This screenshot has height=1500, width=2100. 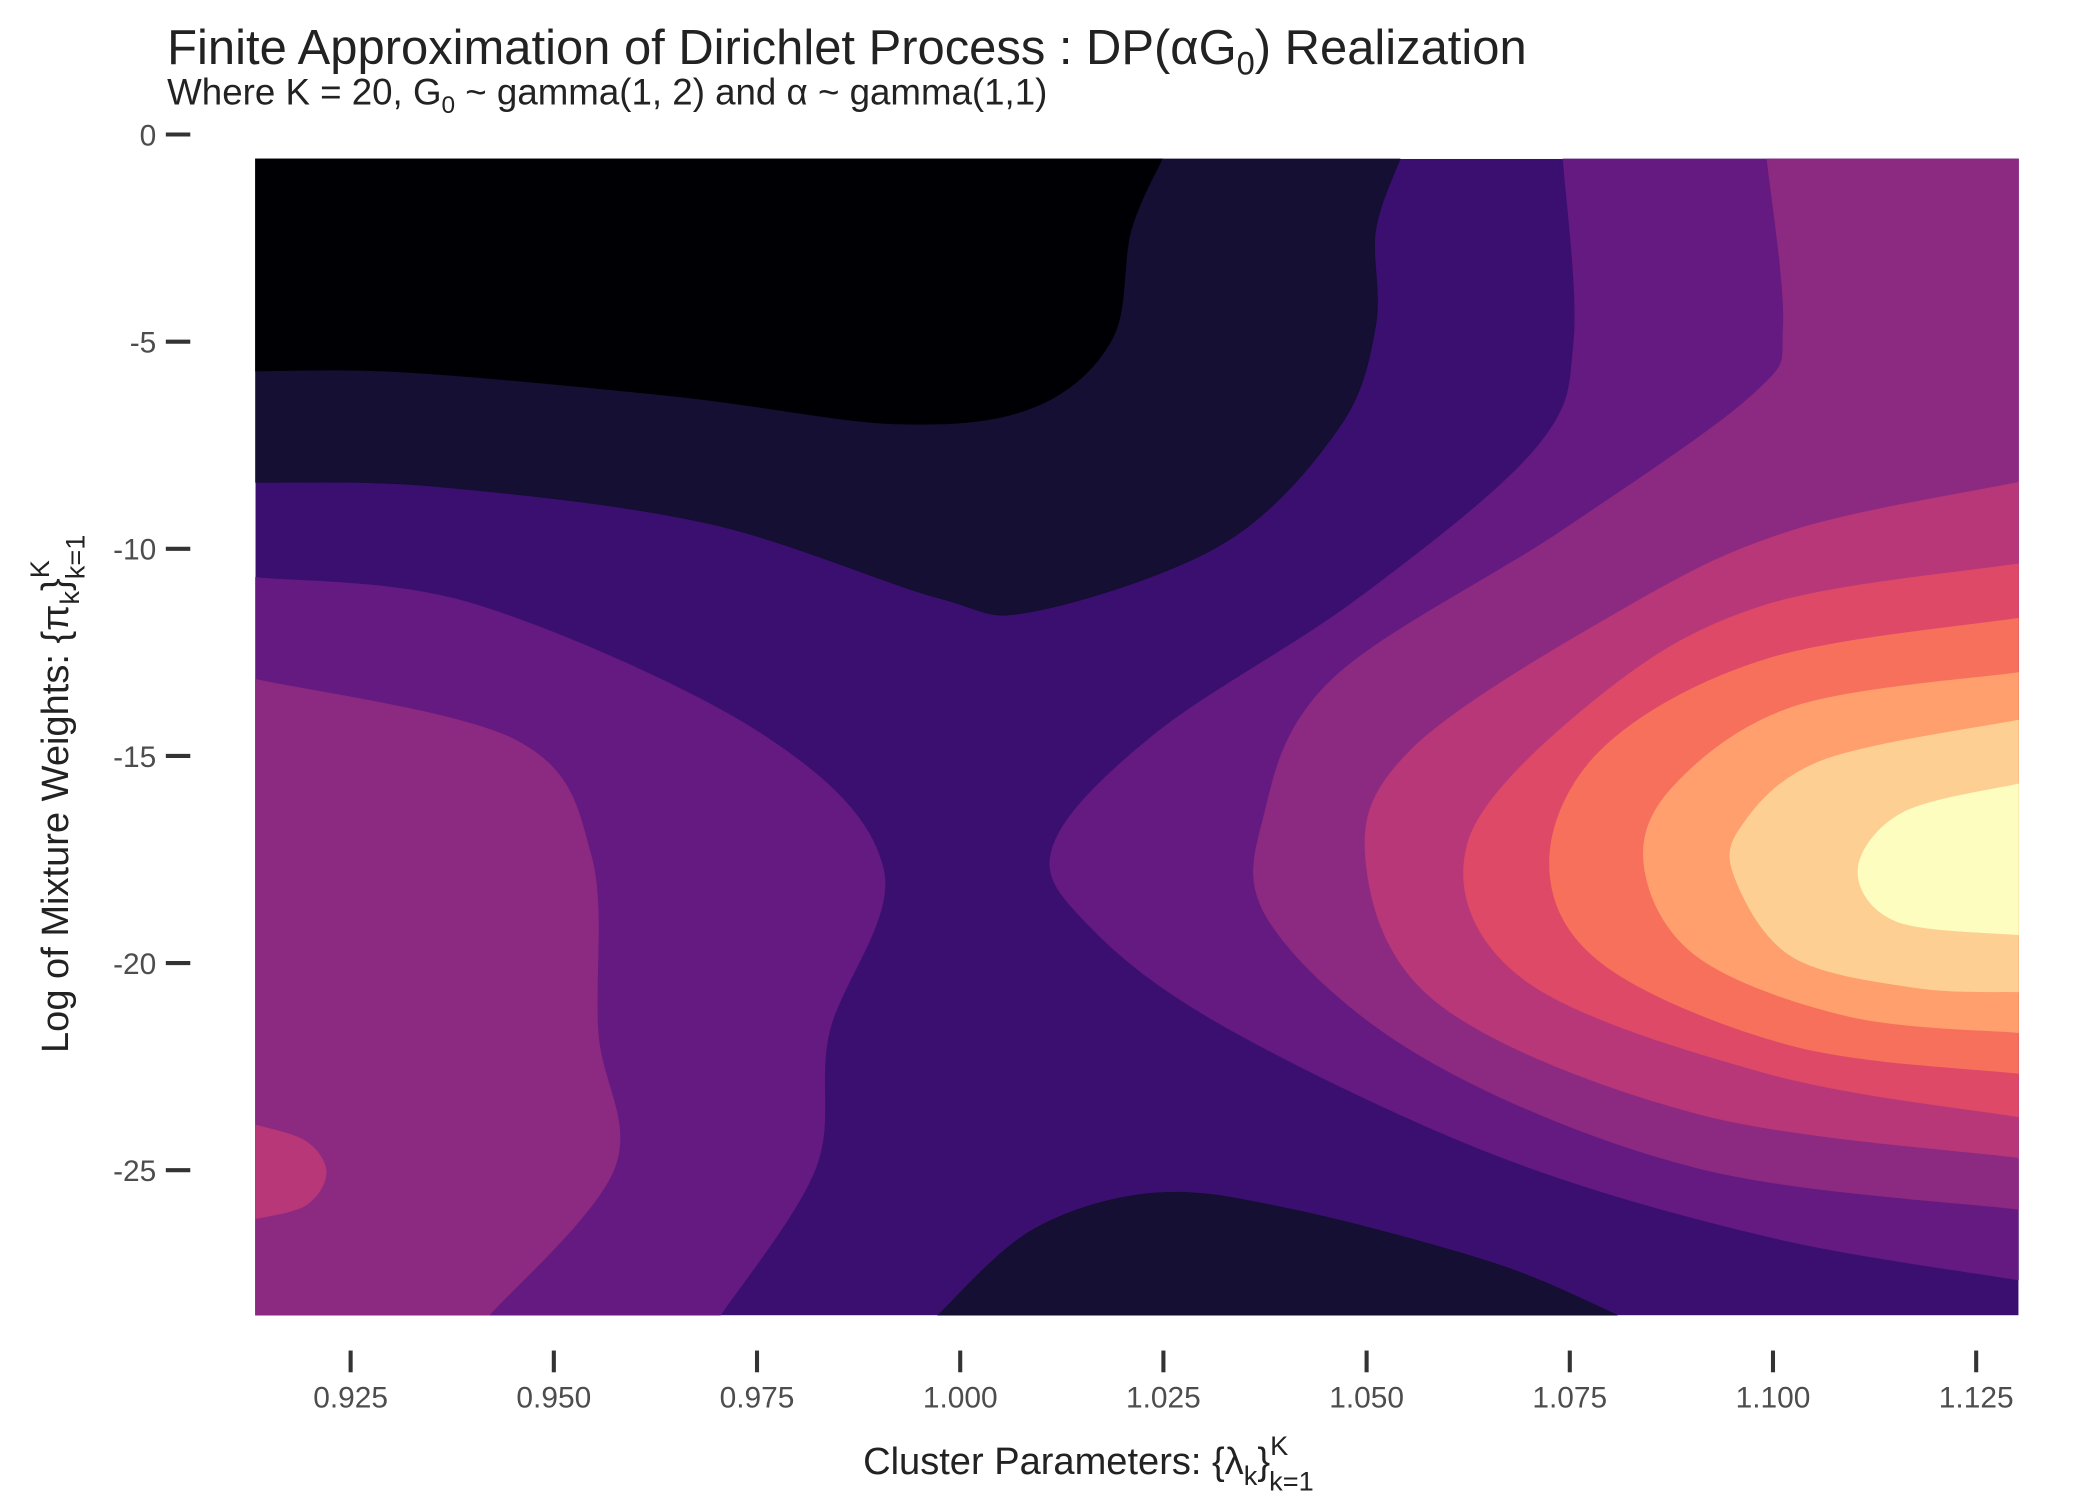 I want to click on x-label-subscript: k=1, so click(x=1291, y=1480).